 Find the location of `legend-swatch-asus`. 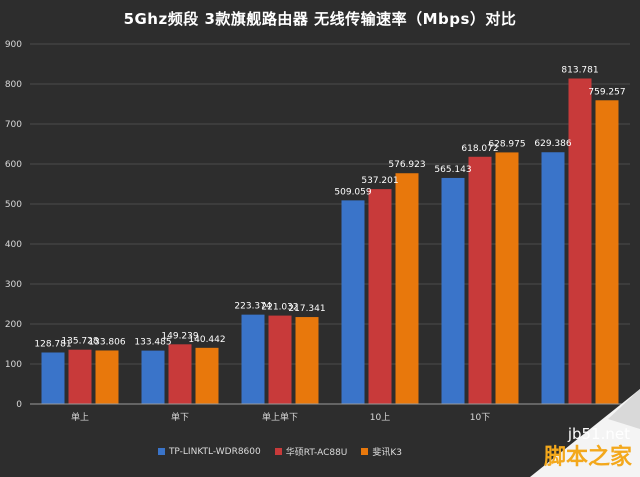

legend-swatch-asus is located at coordinates (278, 451).